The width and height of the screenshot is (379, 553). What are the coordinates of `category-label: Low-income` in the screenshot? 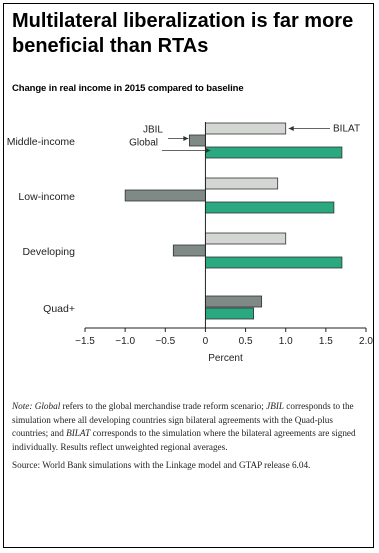 It's located at (46, 197).